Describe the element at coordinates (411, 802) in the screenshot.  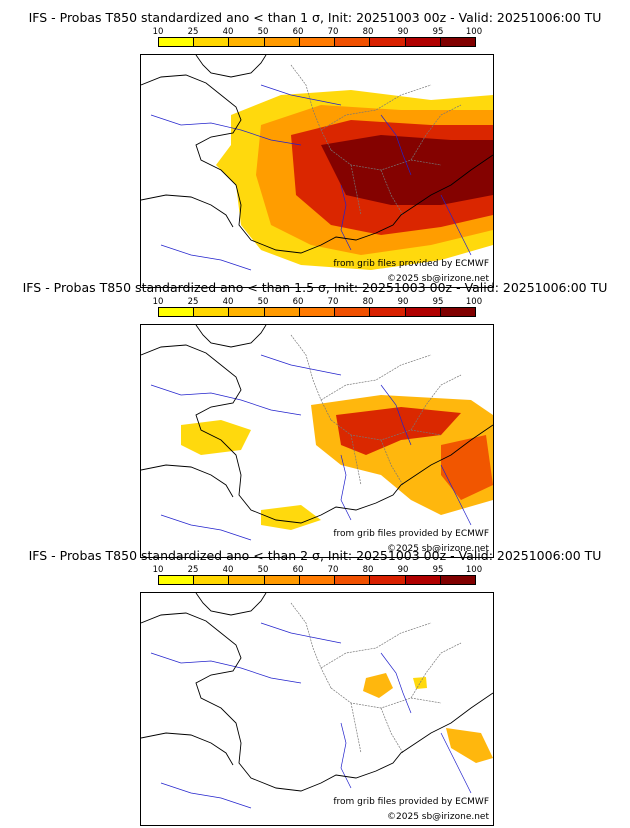
I see `source-credit: from grib files provided by ECMWF` at that location.